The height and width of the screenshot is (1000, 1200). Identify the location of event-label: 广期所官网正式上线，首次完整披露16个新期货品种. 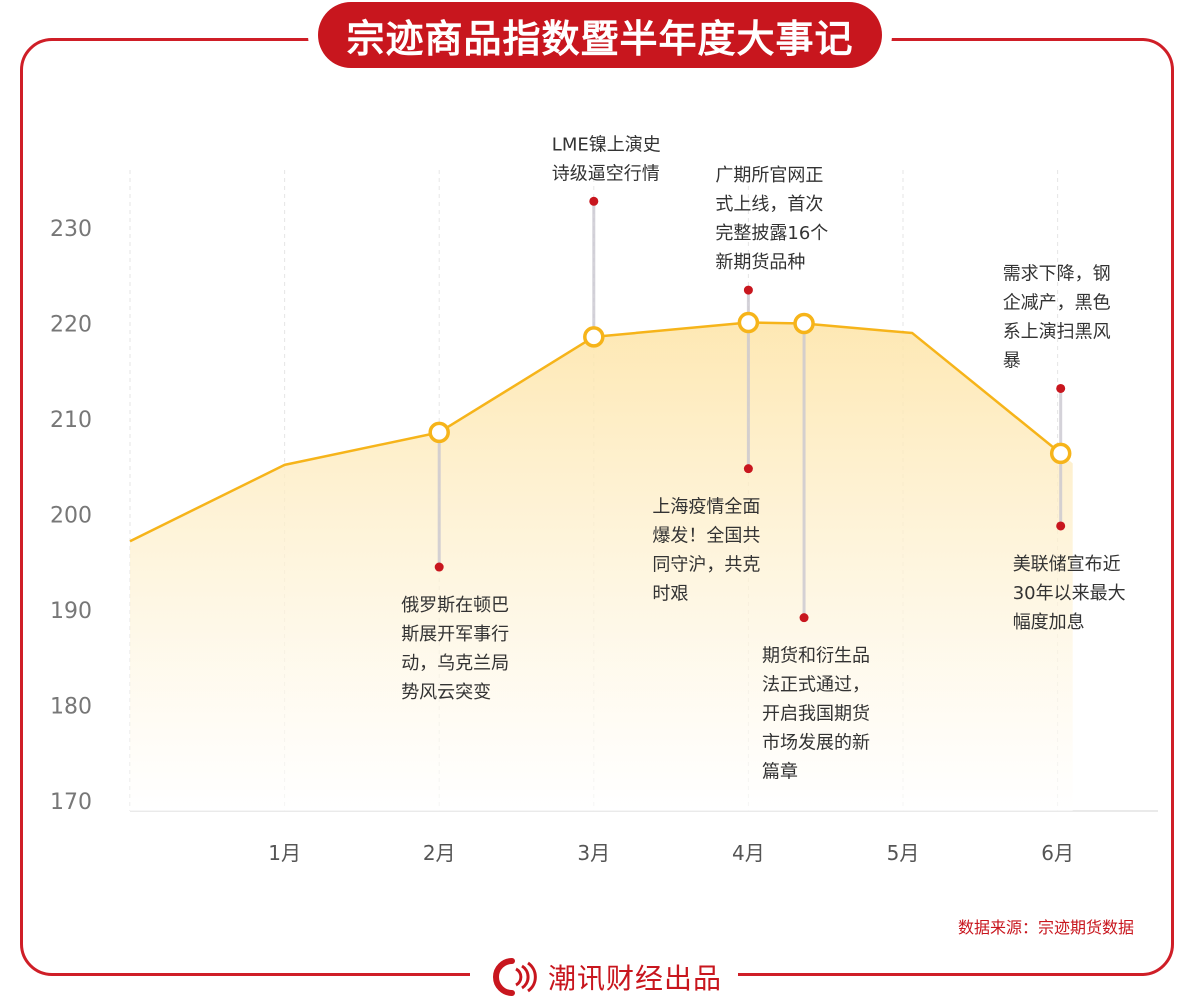
(771, 219).